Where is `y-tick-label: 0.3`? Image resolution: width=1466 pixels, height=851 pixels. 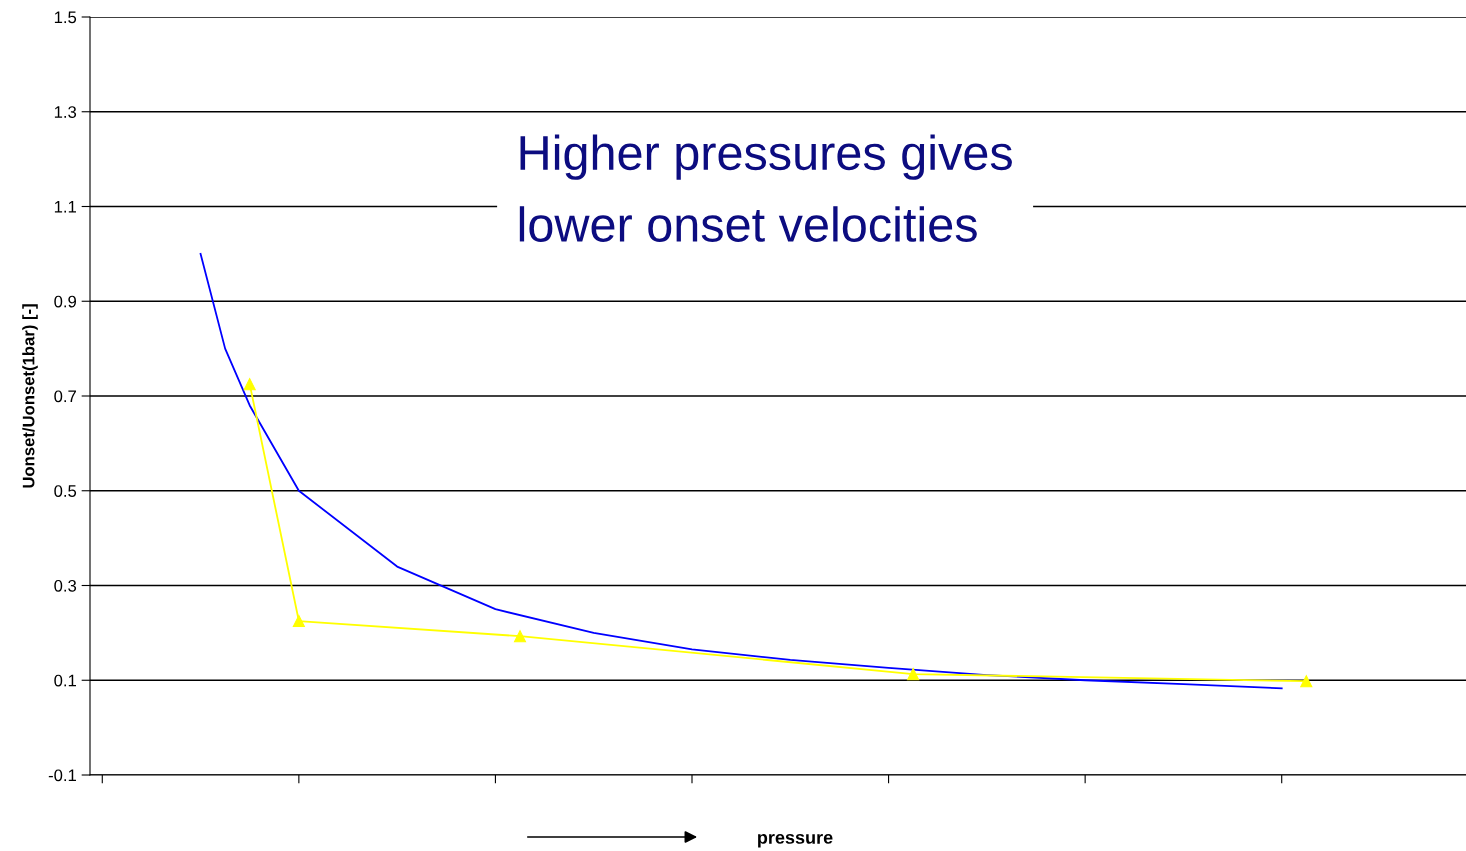 y-tick-label: 0.3 is located at coordinates (65, 585).